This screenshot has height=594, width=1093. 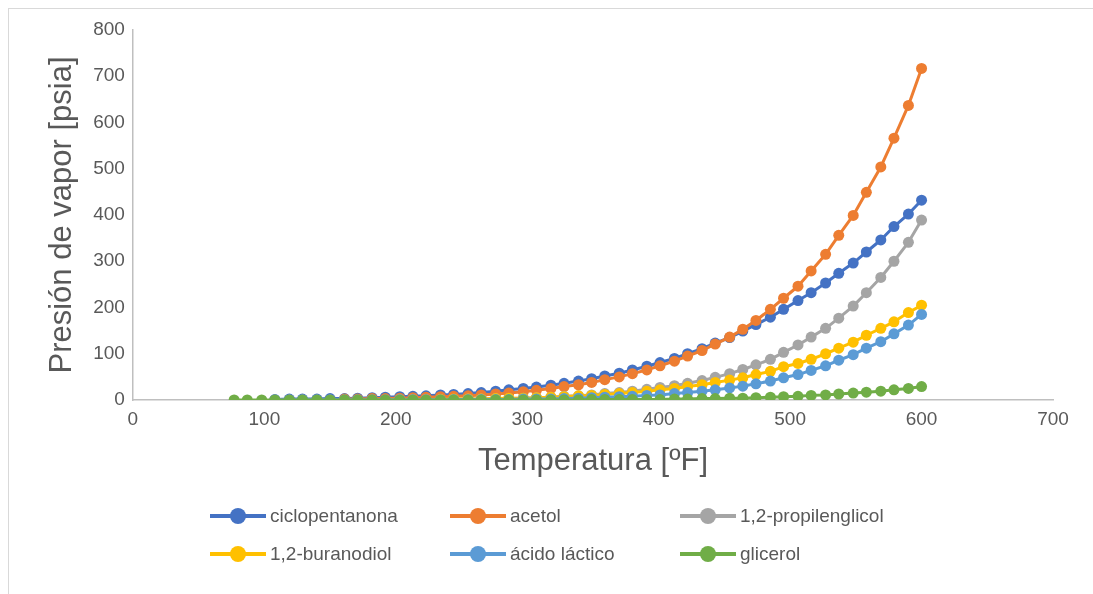 What do you see at coordinates (119, 399) in the screenshot?
I see `y-tick-label: 0` at bounding box center [119, 399].